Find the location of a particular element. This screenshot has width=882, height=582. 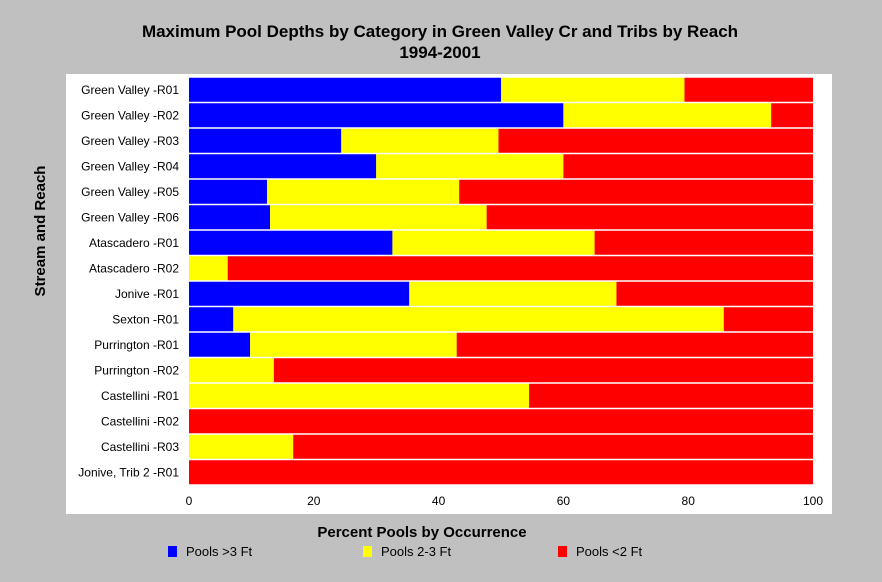

bar-atascadero-r02-pools-2-3-ft is located at coordinates (208, 268).